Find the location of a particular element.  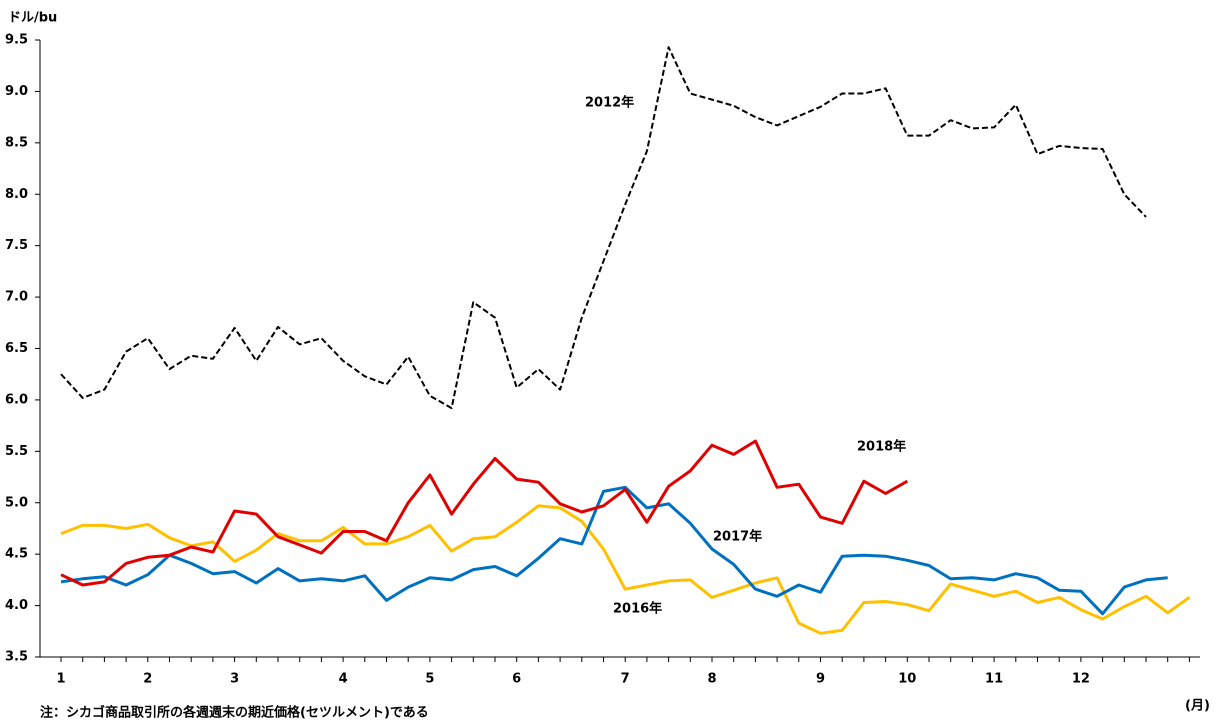

x-tick-label: 3 is located at coordinates (234, 679).